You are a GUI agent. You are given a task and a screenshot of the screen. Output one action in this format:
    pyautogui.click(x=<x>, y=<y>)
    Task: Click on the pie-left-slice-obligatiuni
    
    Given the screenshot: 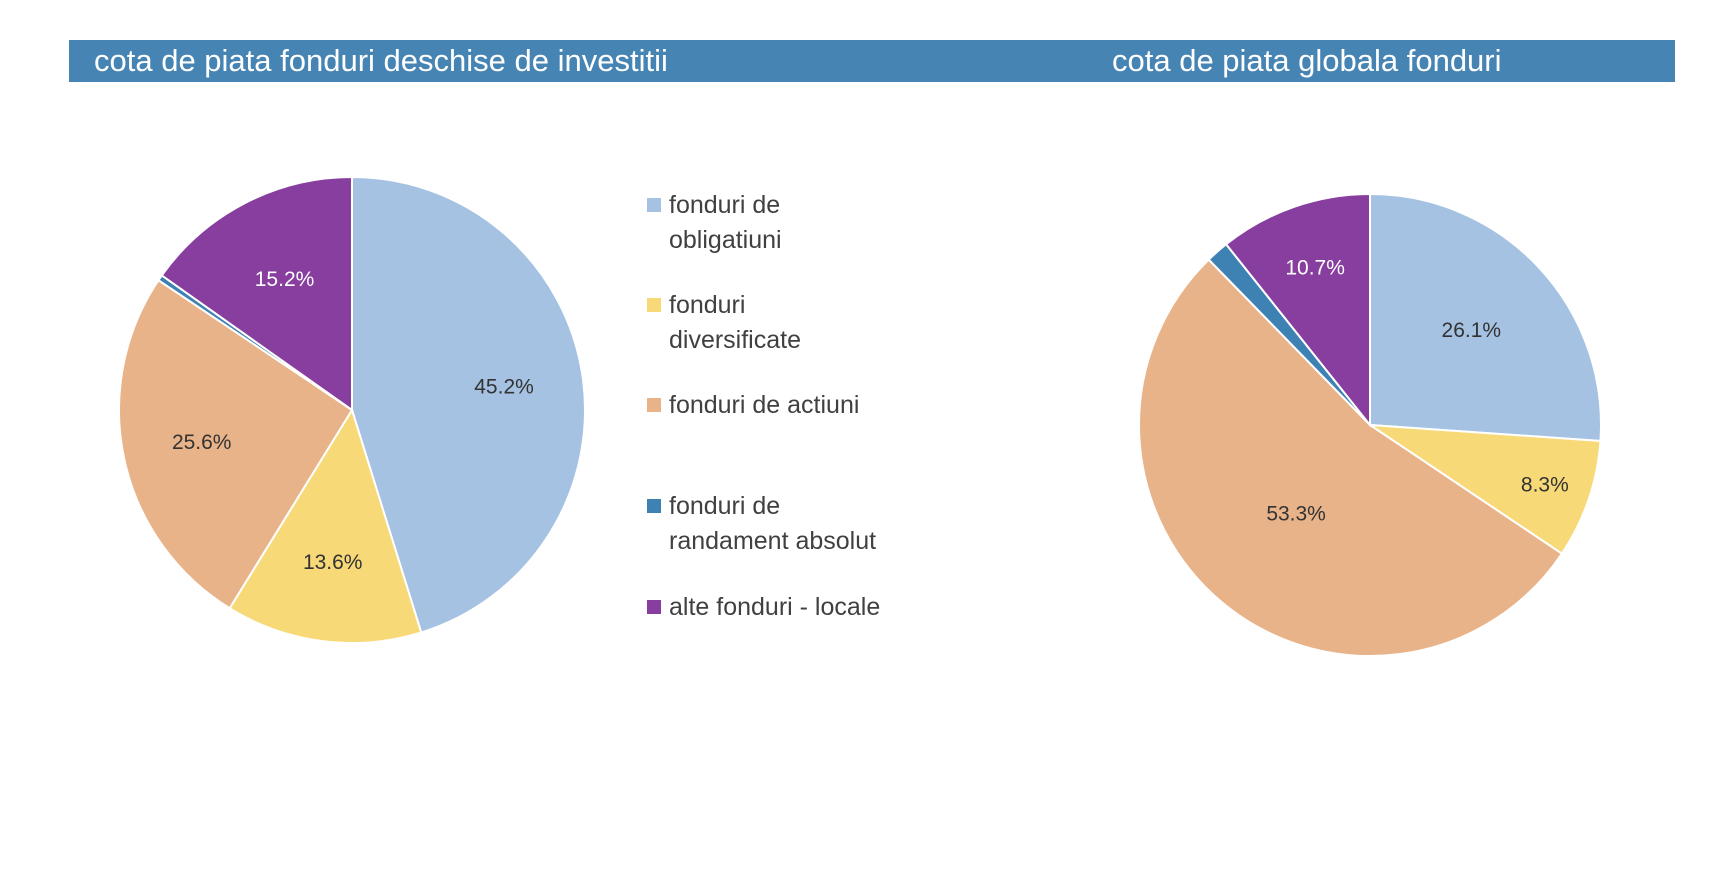 What is the action you would take?
    pyautogui.click(x=468, y=404)
    